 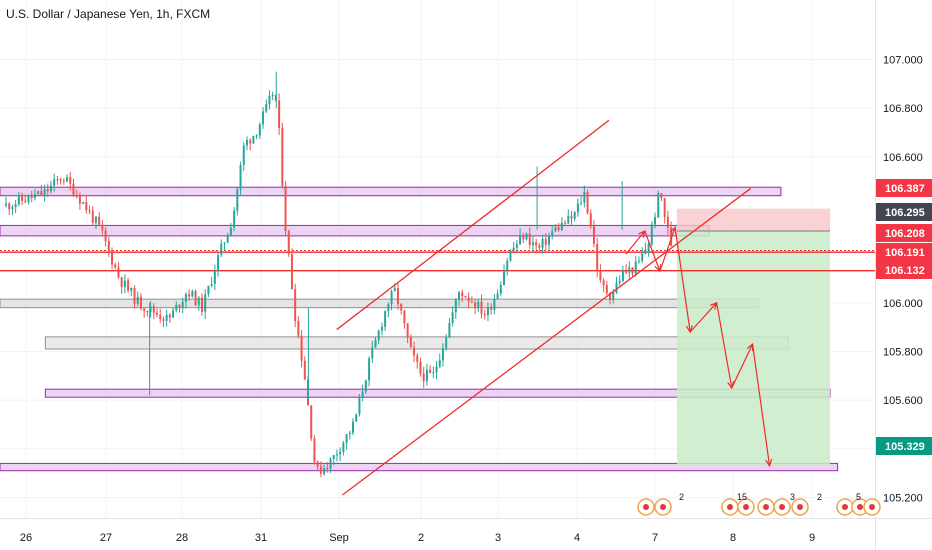 What do you see at coordinates (733, 538) in the screenshot?
I see `x-tick-label: 8` at bounding box center [733, 538].